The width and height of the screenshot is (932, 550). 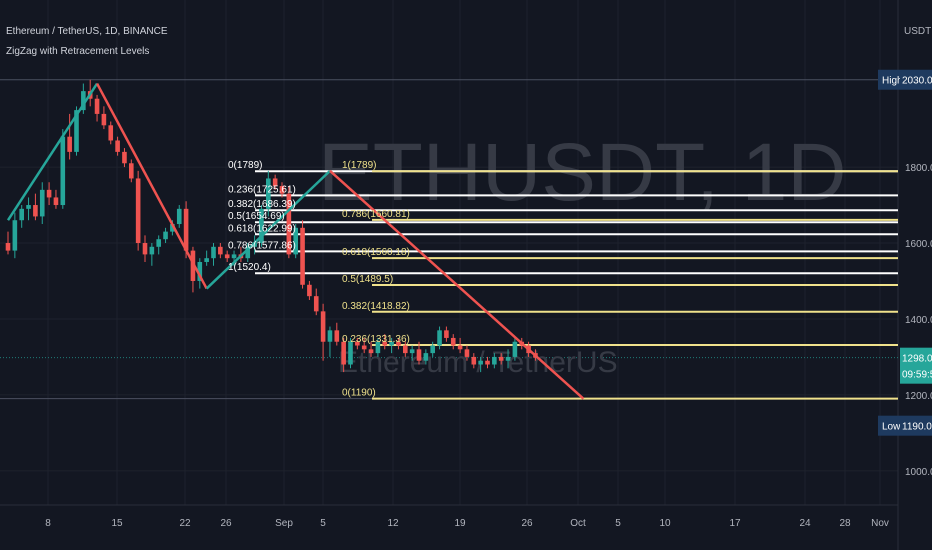 I want to click on fib-label-left: 0.618(1622.99), so click(x=262, y=228).